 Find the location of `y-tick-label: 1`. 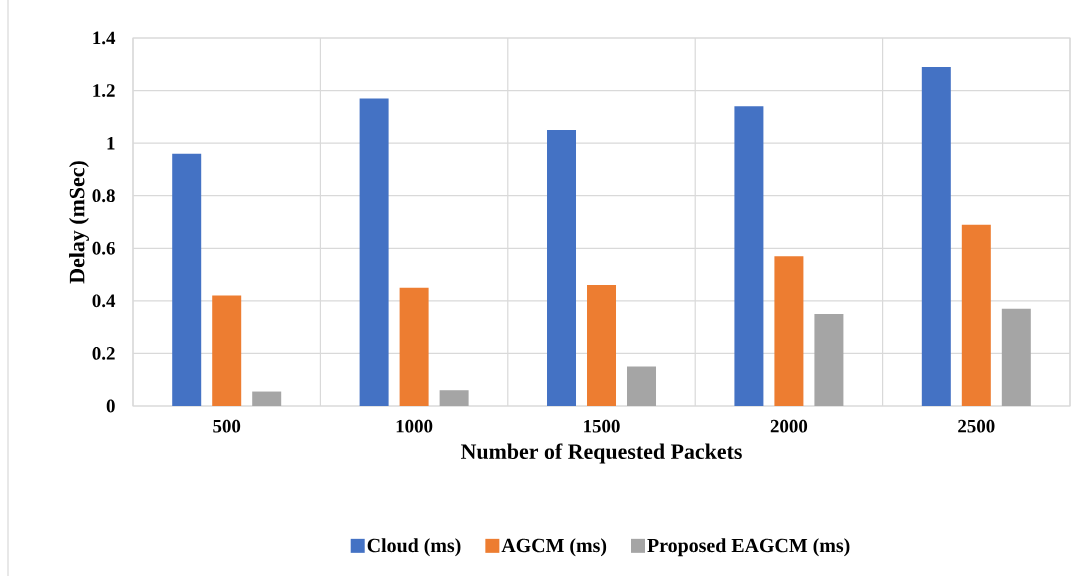

y-tick-label: 1 is located at coordinates (111, 143).